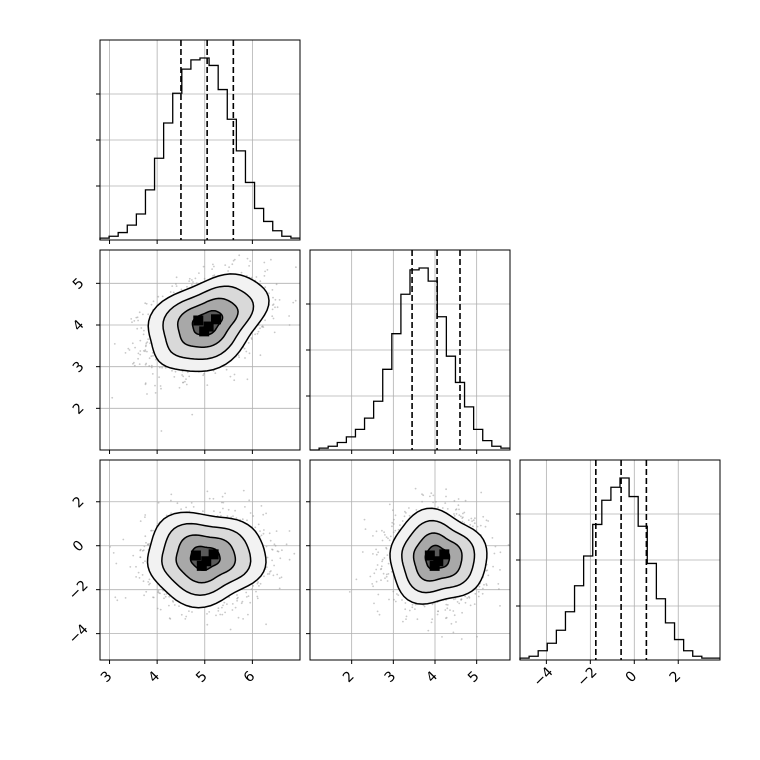 The image size is (760, 760). I want to click on x-tick-label: −4, so click(544, 677).